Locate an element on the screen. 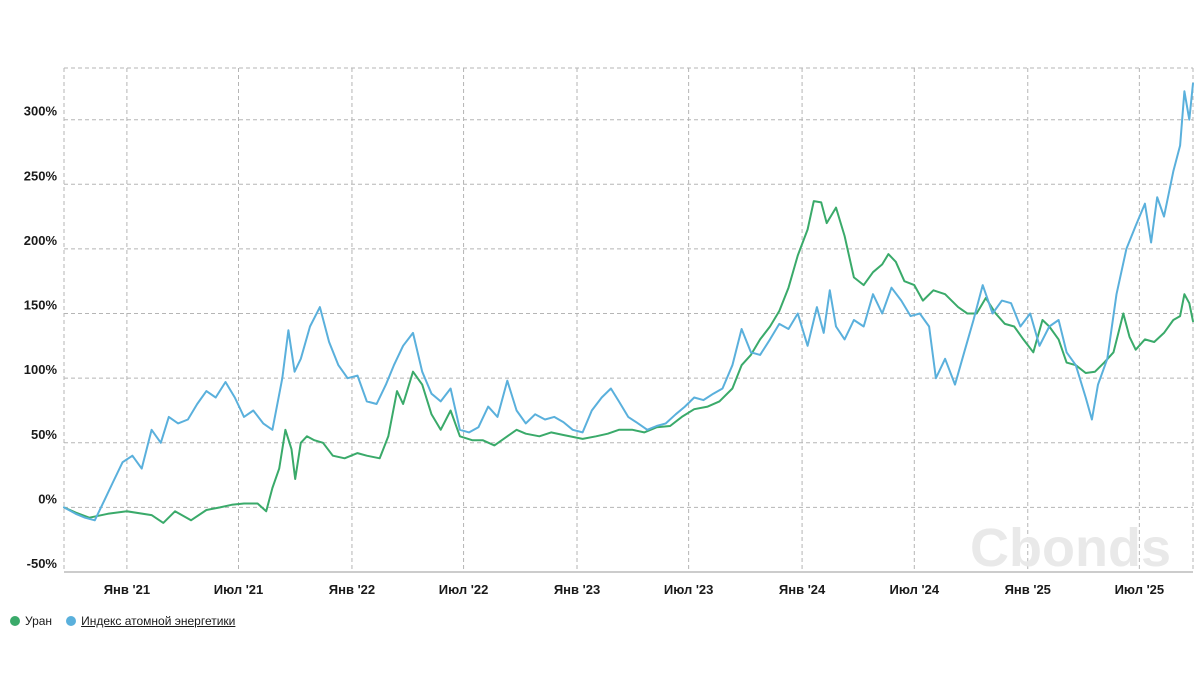 Image resolution: width=1203 pixels, height=673 pixels. y-tick-label: 150% is located at coordinates (41, 305).